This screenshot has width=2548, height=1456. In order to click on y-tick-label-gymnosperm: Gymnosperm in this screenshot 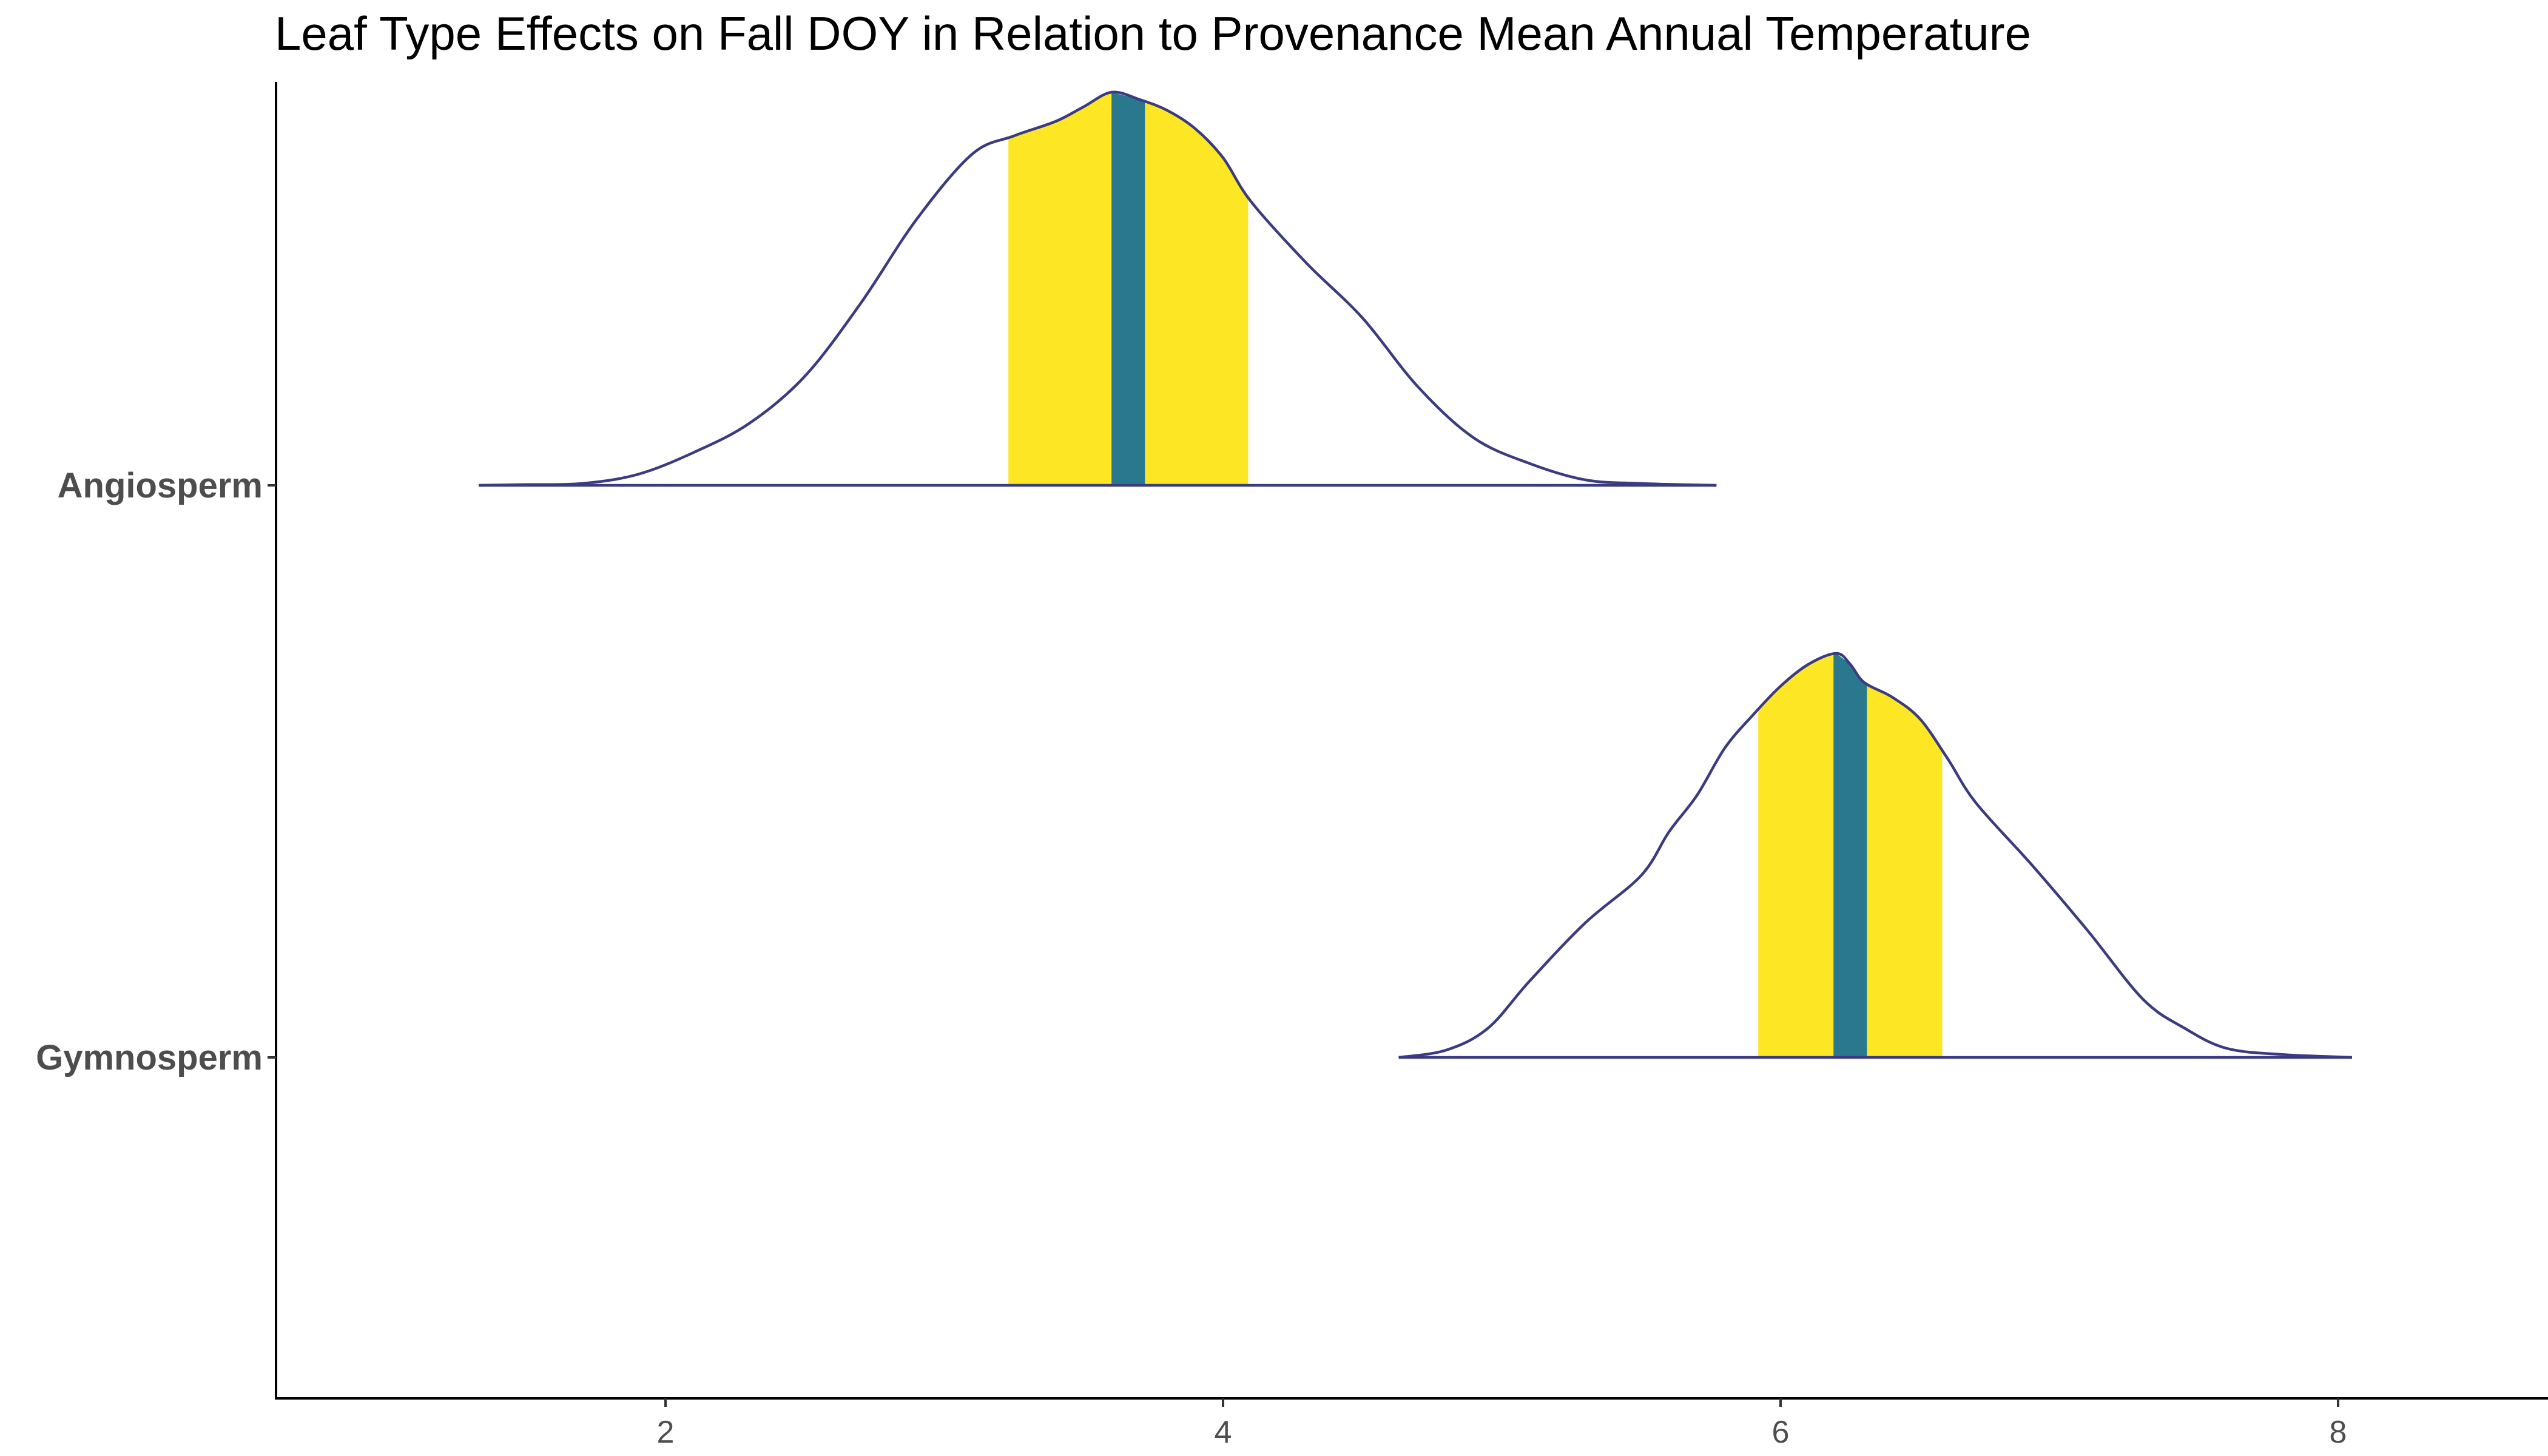, I will do `click(149, 1057)`.